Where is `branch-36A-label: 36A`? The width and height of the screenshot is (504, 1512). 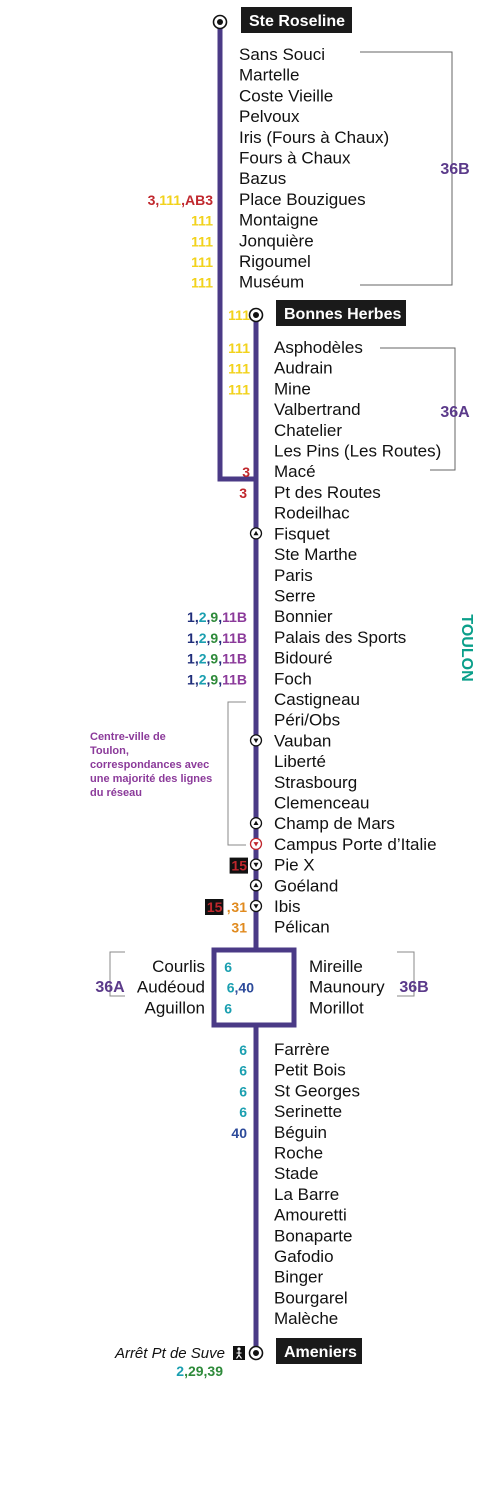 branch-36A-label: 36A is located at coordinates (455, 412).